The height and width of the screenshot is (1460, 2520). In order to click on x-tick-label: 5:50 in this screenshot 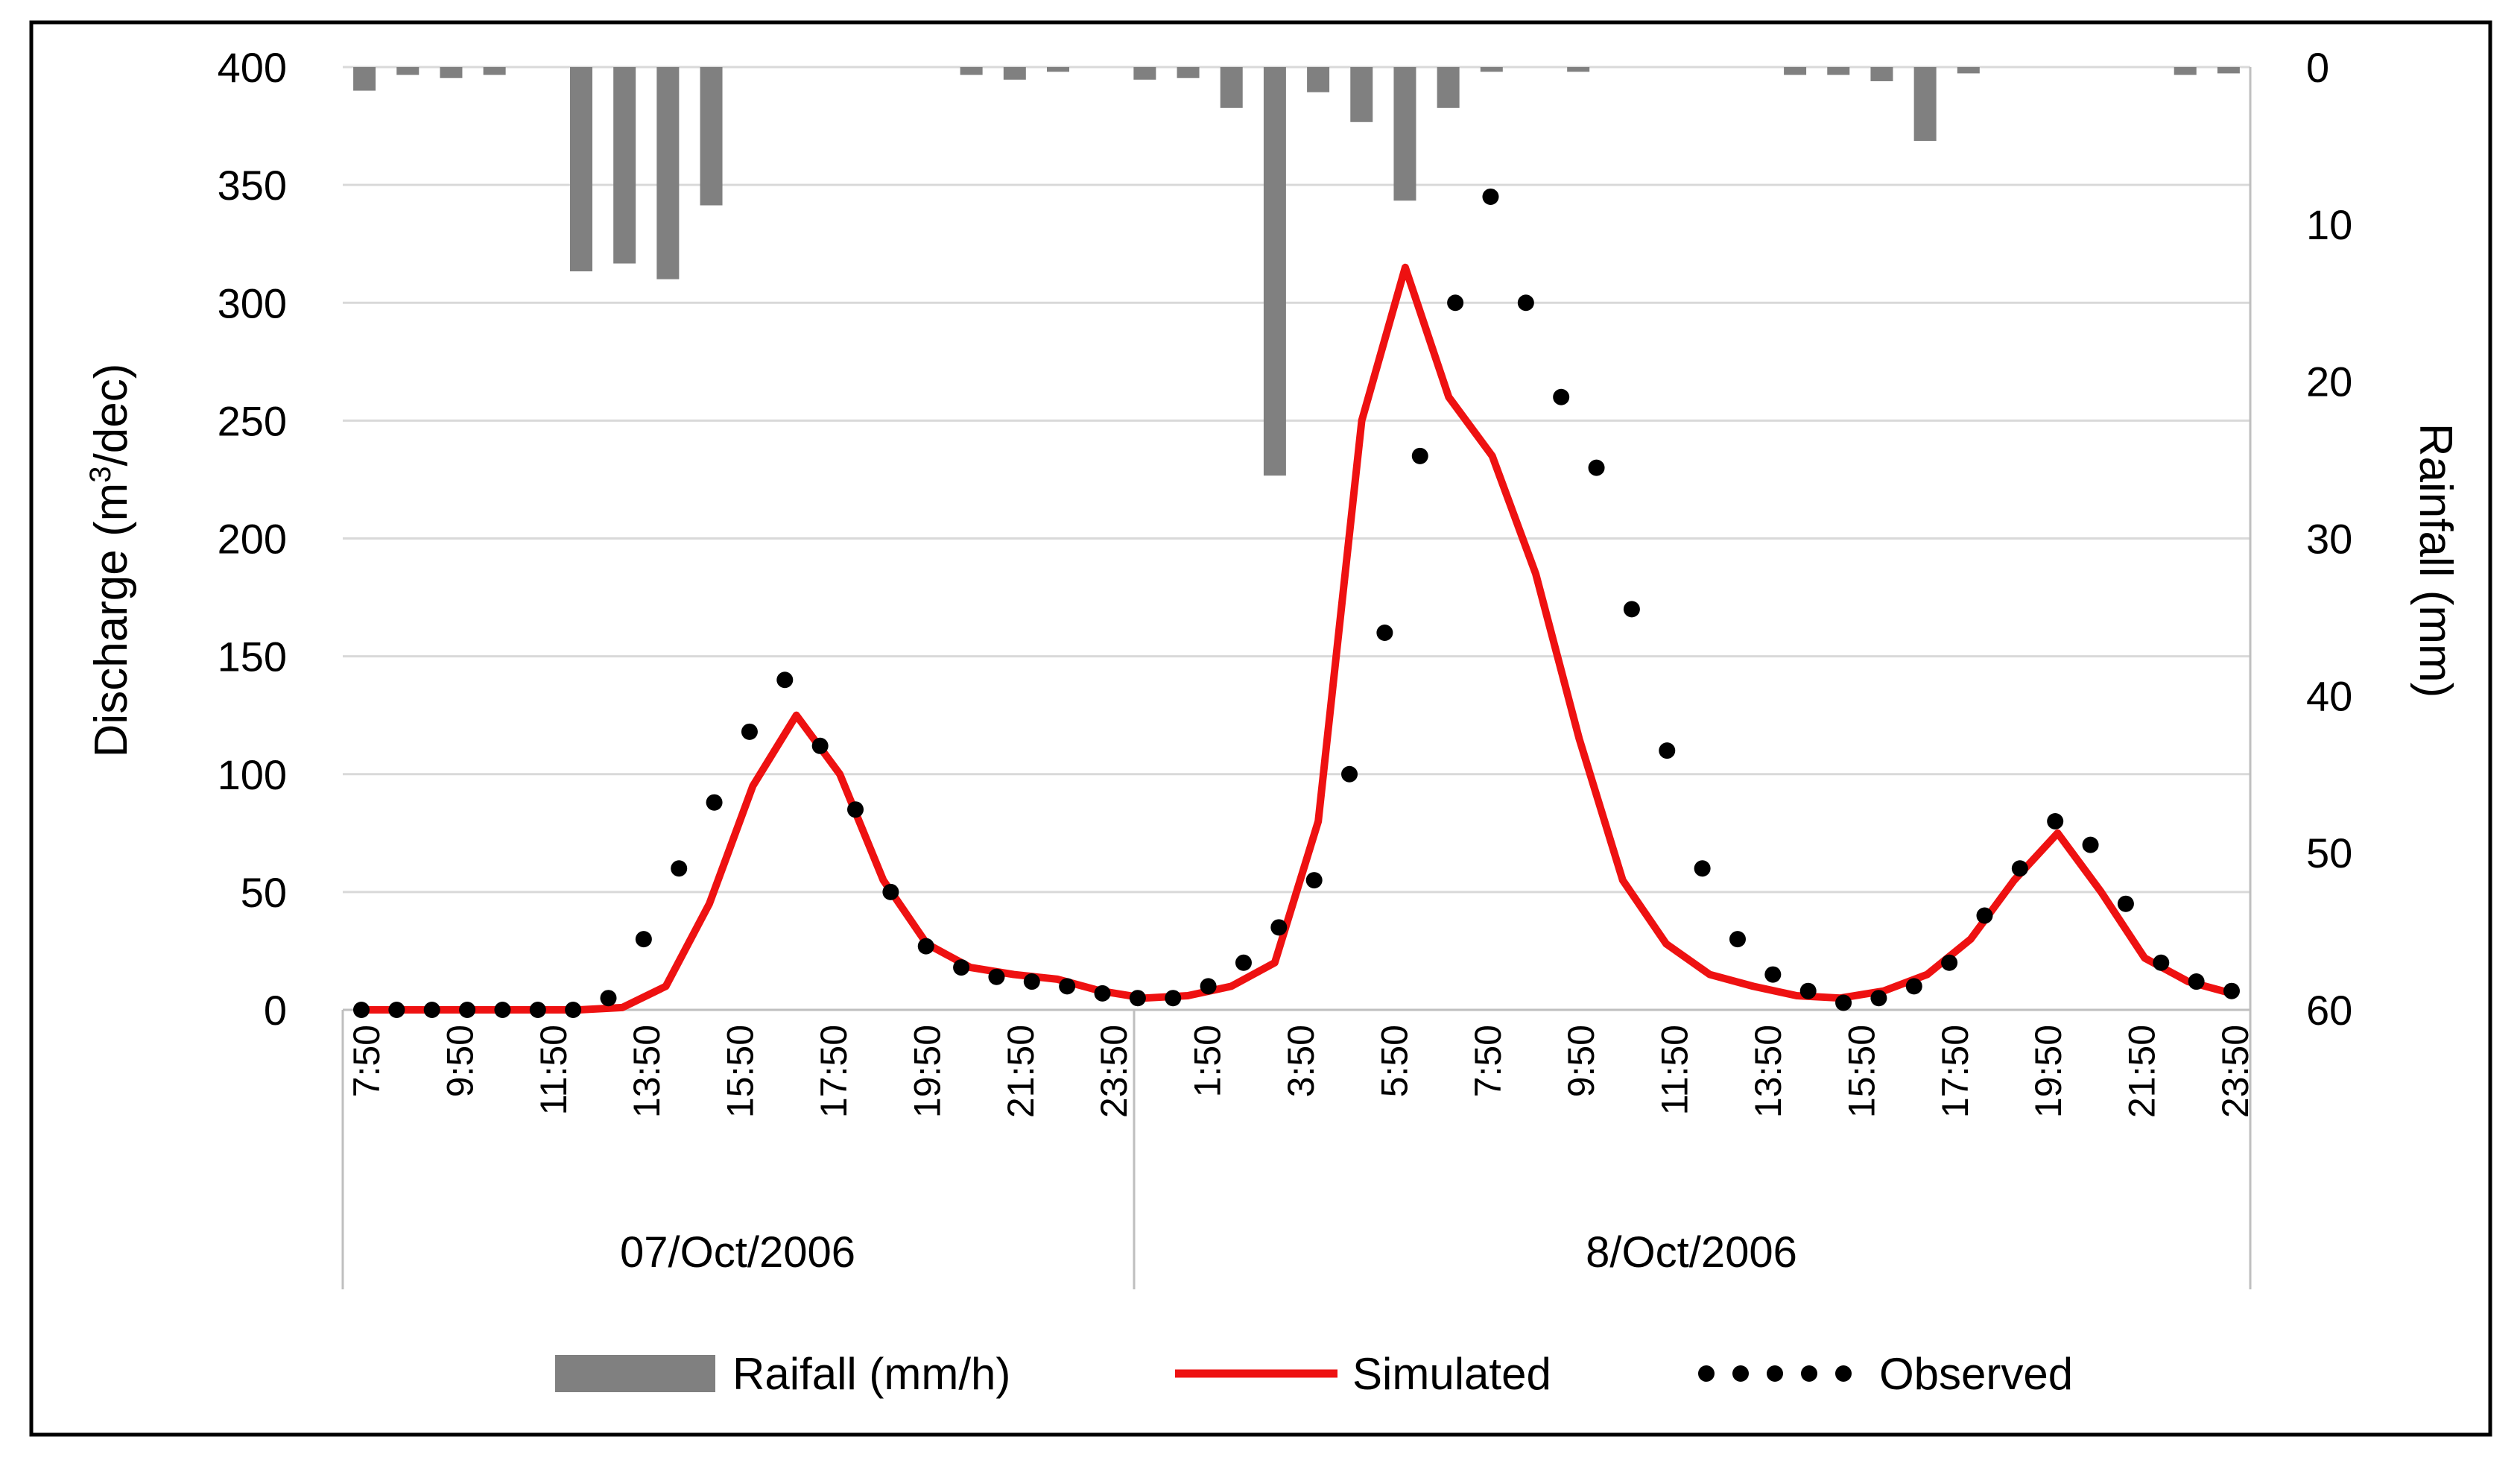, I will do `click(1394, 1061)`.